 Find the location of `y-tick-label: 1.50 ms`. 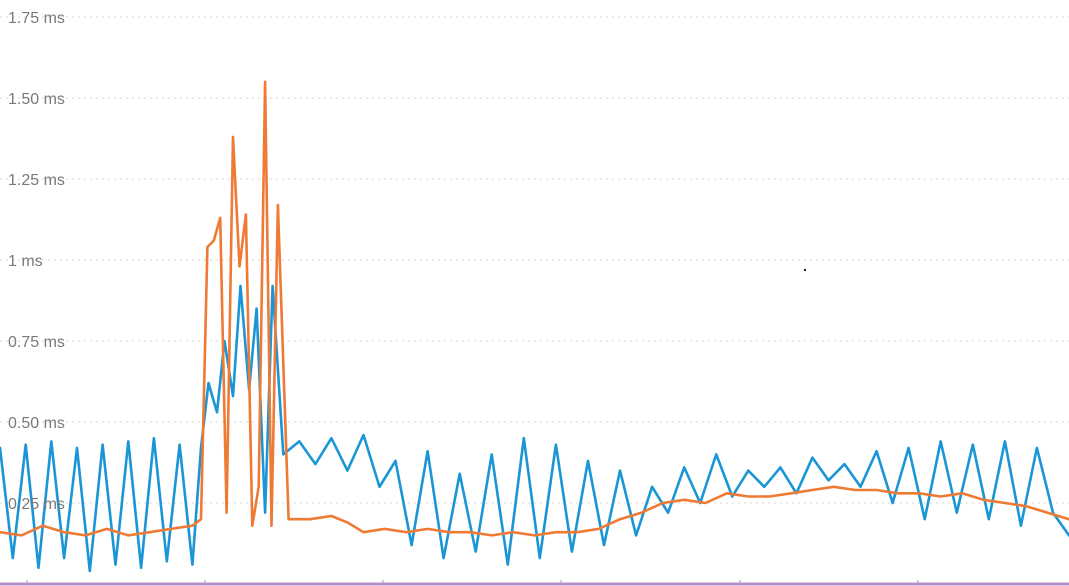

y-tick-label: 1.50 ms is located at coordinates (36, 99).